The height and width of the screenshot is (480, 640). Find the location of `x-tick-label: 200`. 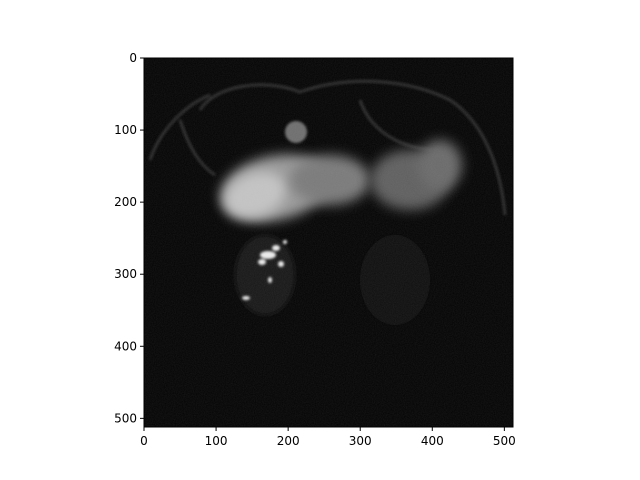

x-tick-label: 200 is located at coordinates (288, 441).